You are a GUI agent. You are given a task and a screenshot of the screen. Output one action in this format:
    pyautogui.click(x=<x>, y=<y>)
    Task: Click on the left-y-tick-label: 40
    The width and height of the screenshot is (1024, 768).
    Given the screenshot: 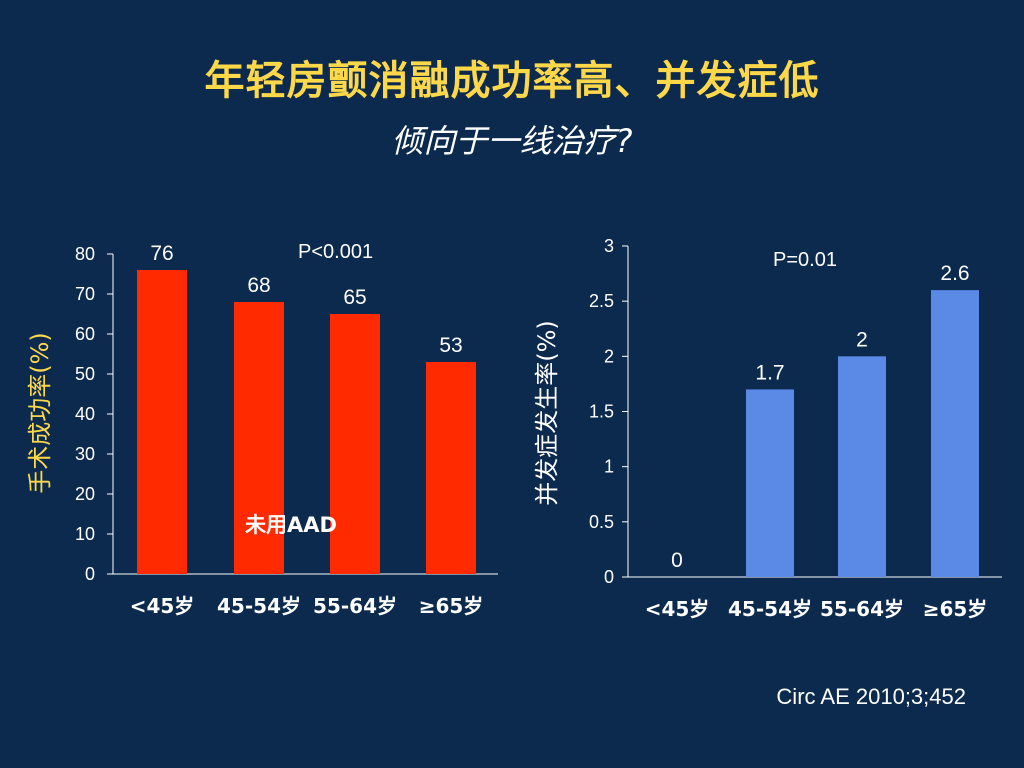 What is the action you would take?
    pyautogui.click(x=85, y=414)
    